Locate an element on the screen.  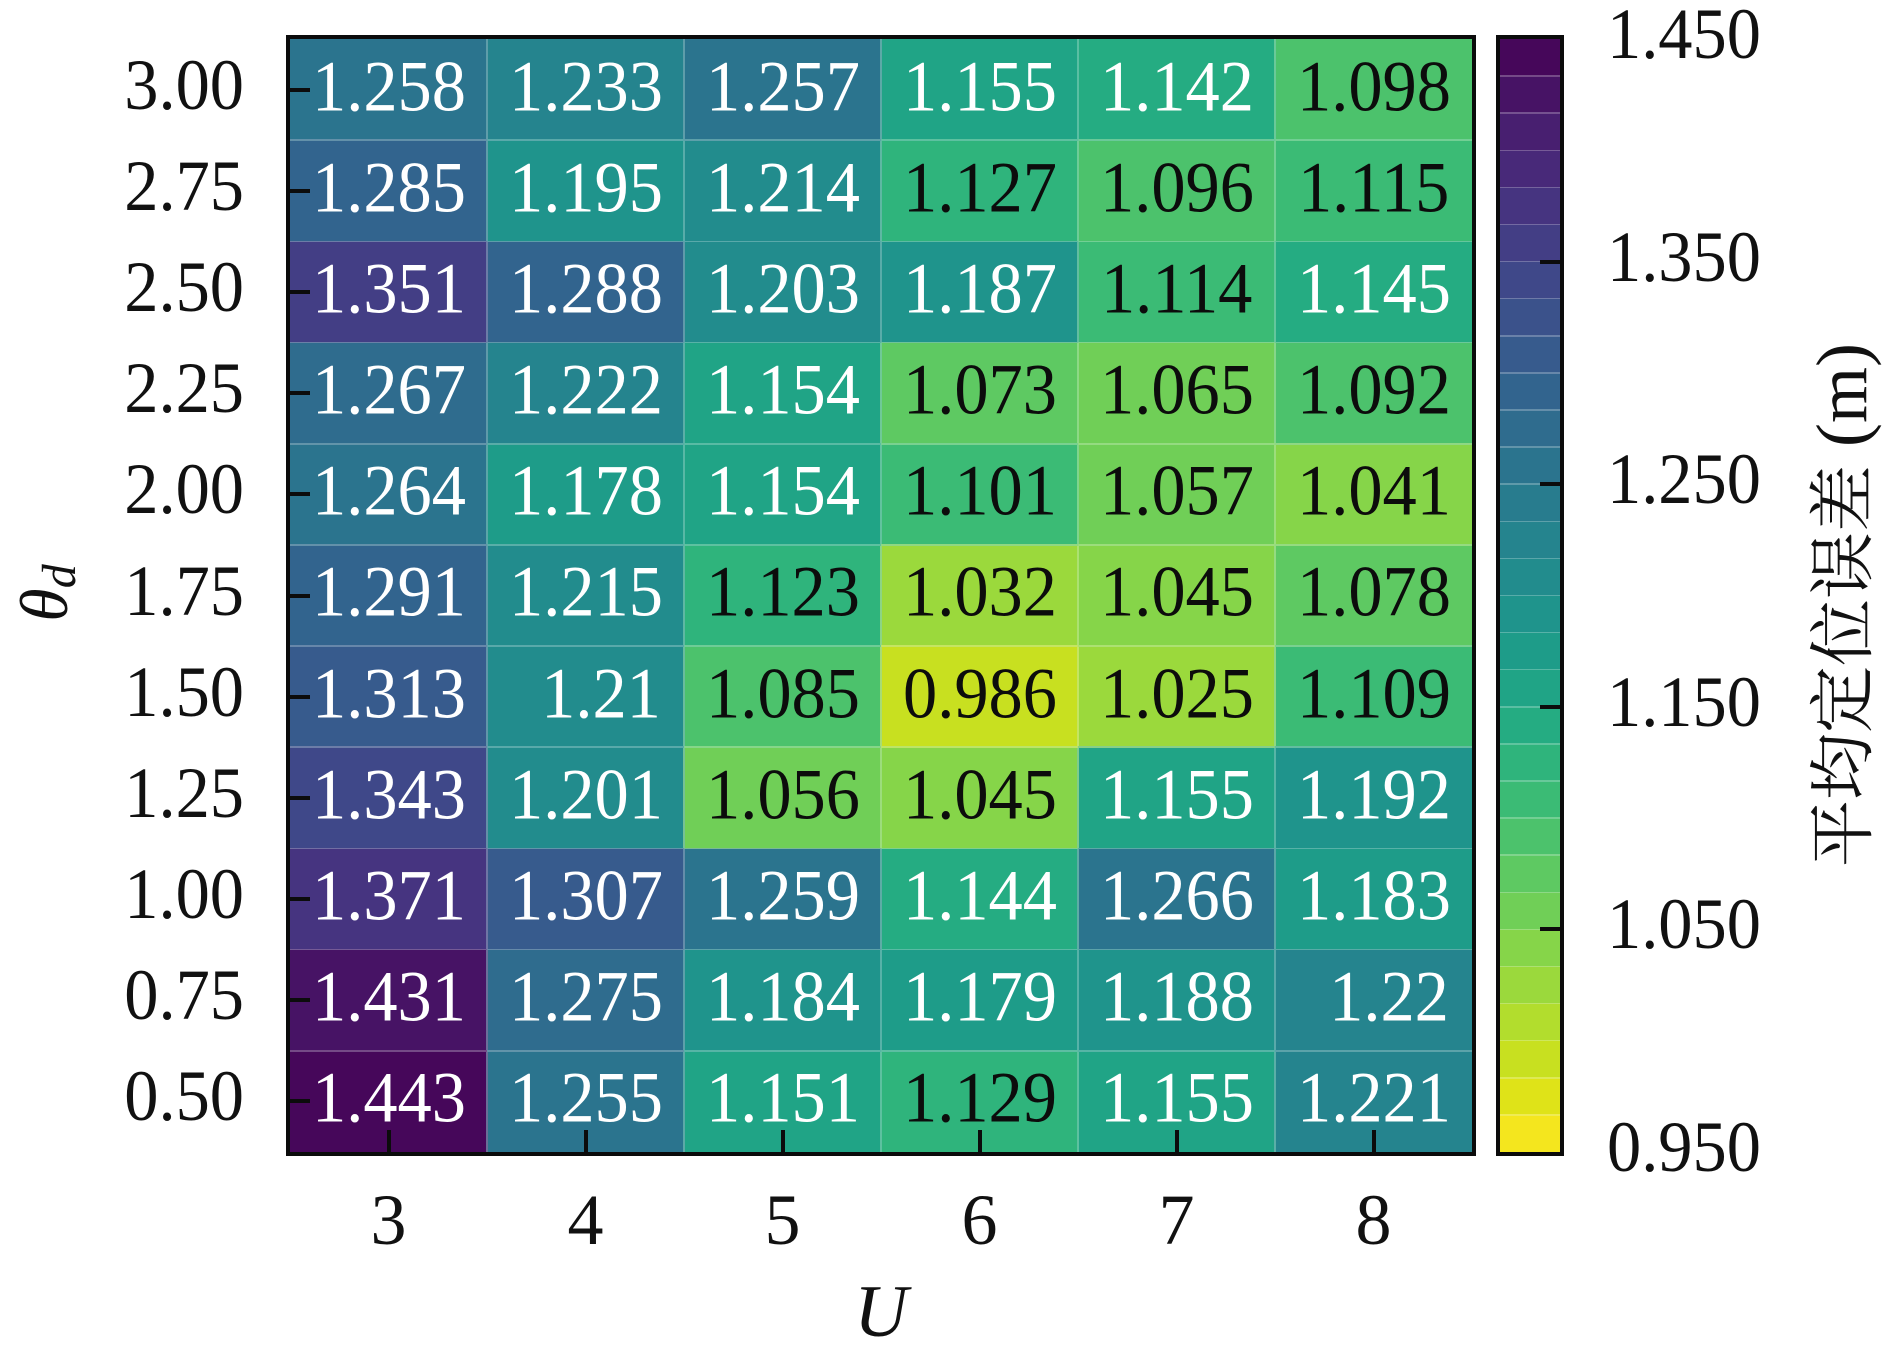
svg-text: (m) is located at coordinates (1842, 395).